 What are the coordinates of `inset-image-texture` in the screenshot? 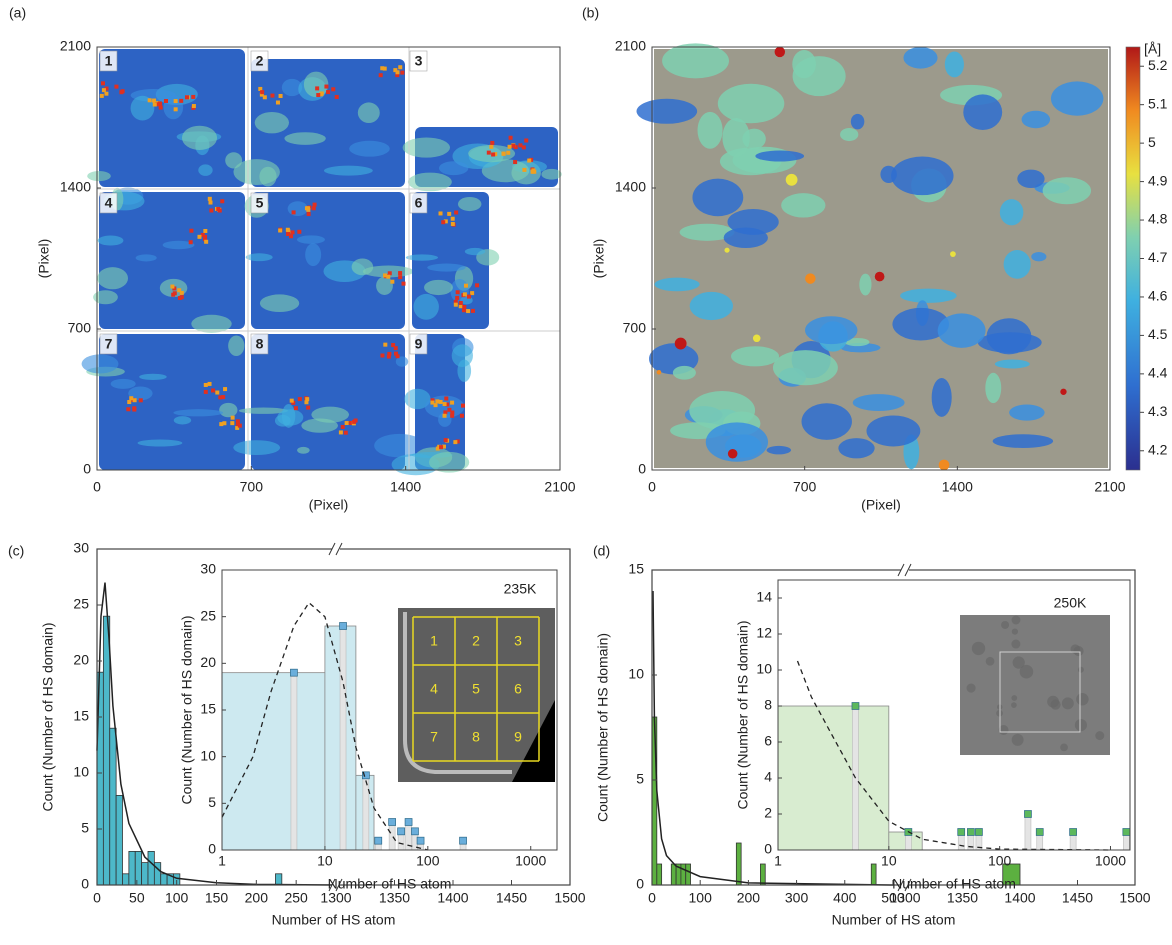 It's located at (1014, 705).